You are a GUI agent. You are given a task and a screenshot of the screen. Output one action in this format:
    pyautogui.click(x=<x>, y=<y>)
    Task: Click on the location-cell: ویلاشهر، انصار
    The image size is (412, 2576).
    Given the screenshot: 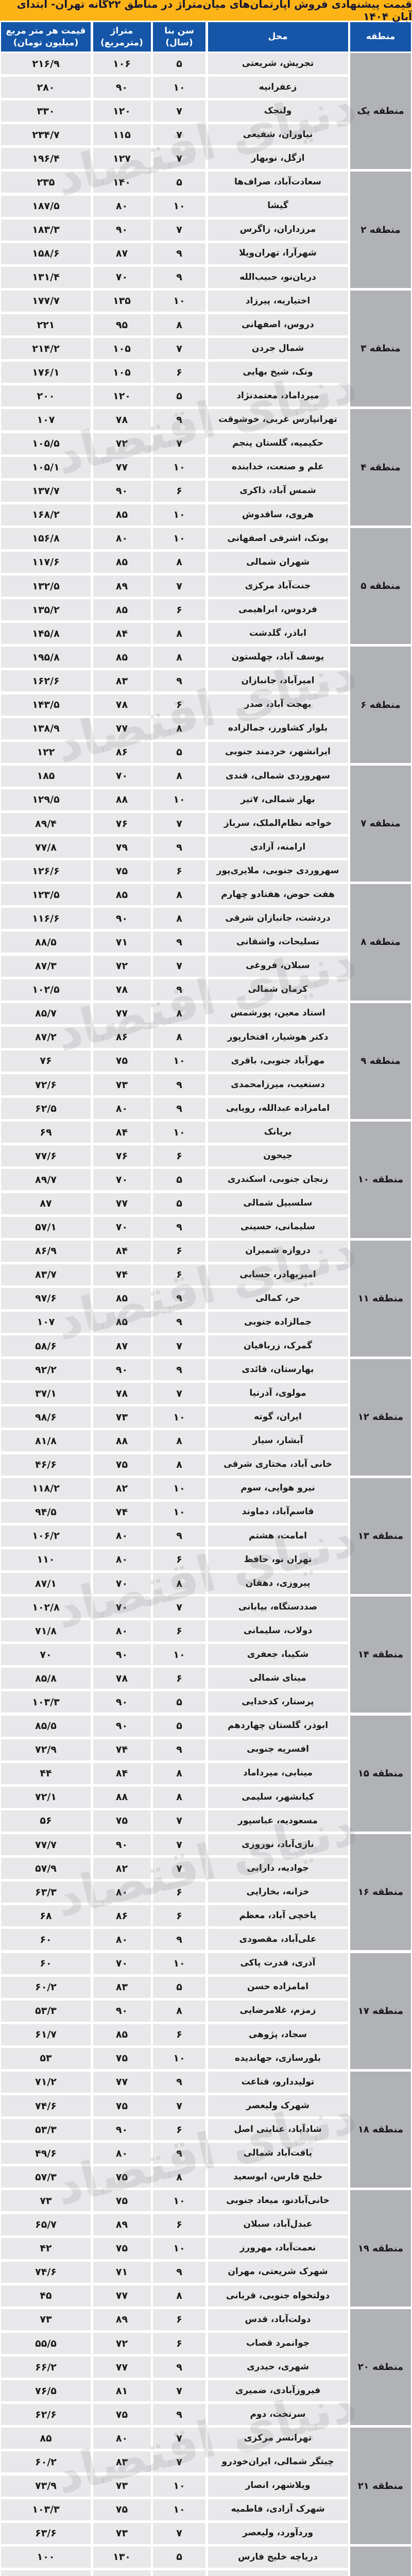 What is the action you would take?
    pyautogui.click(x=278, y=2486)
    